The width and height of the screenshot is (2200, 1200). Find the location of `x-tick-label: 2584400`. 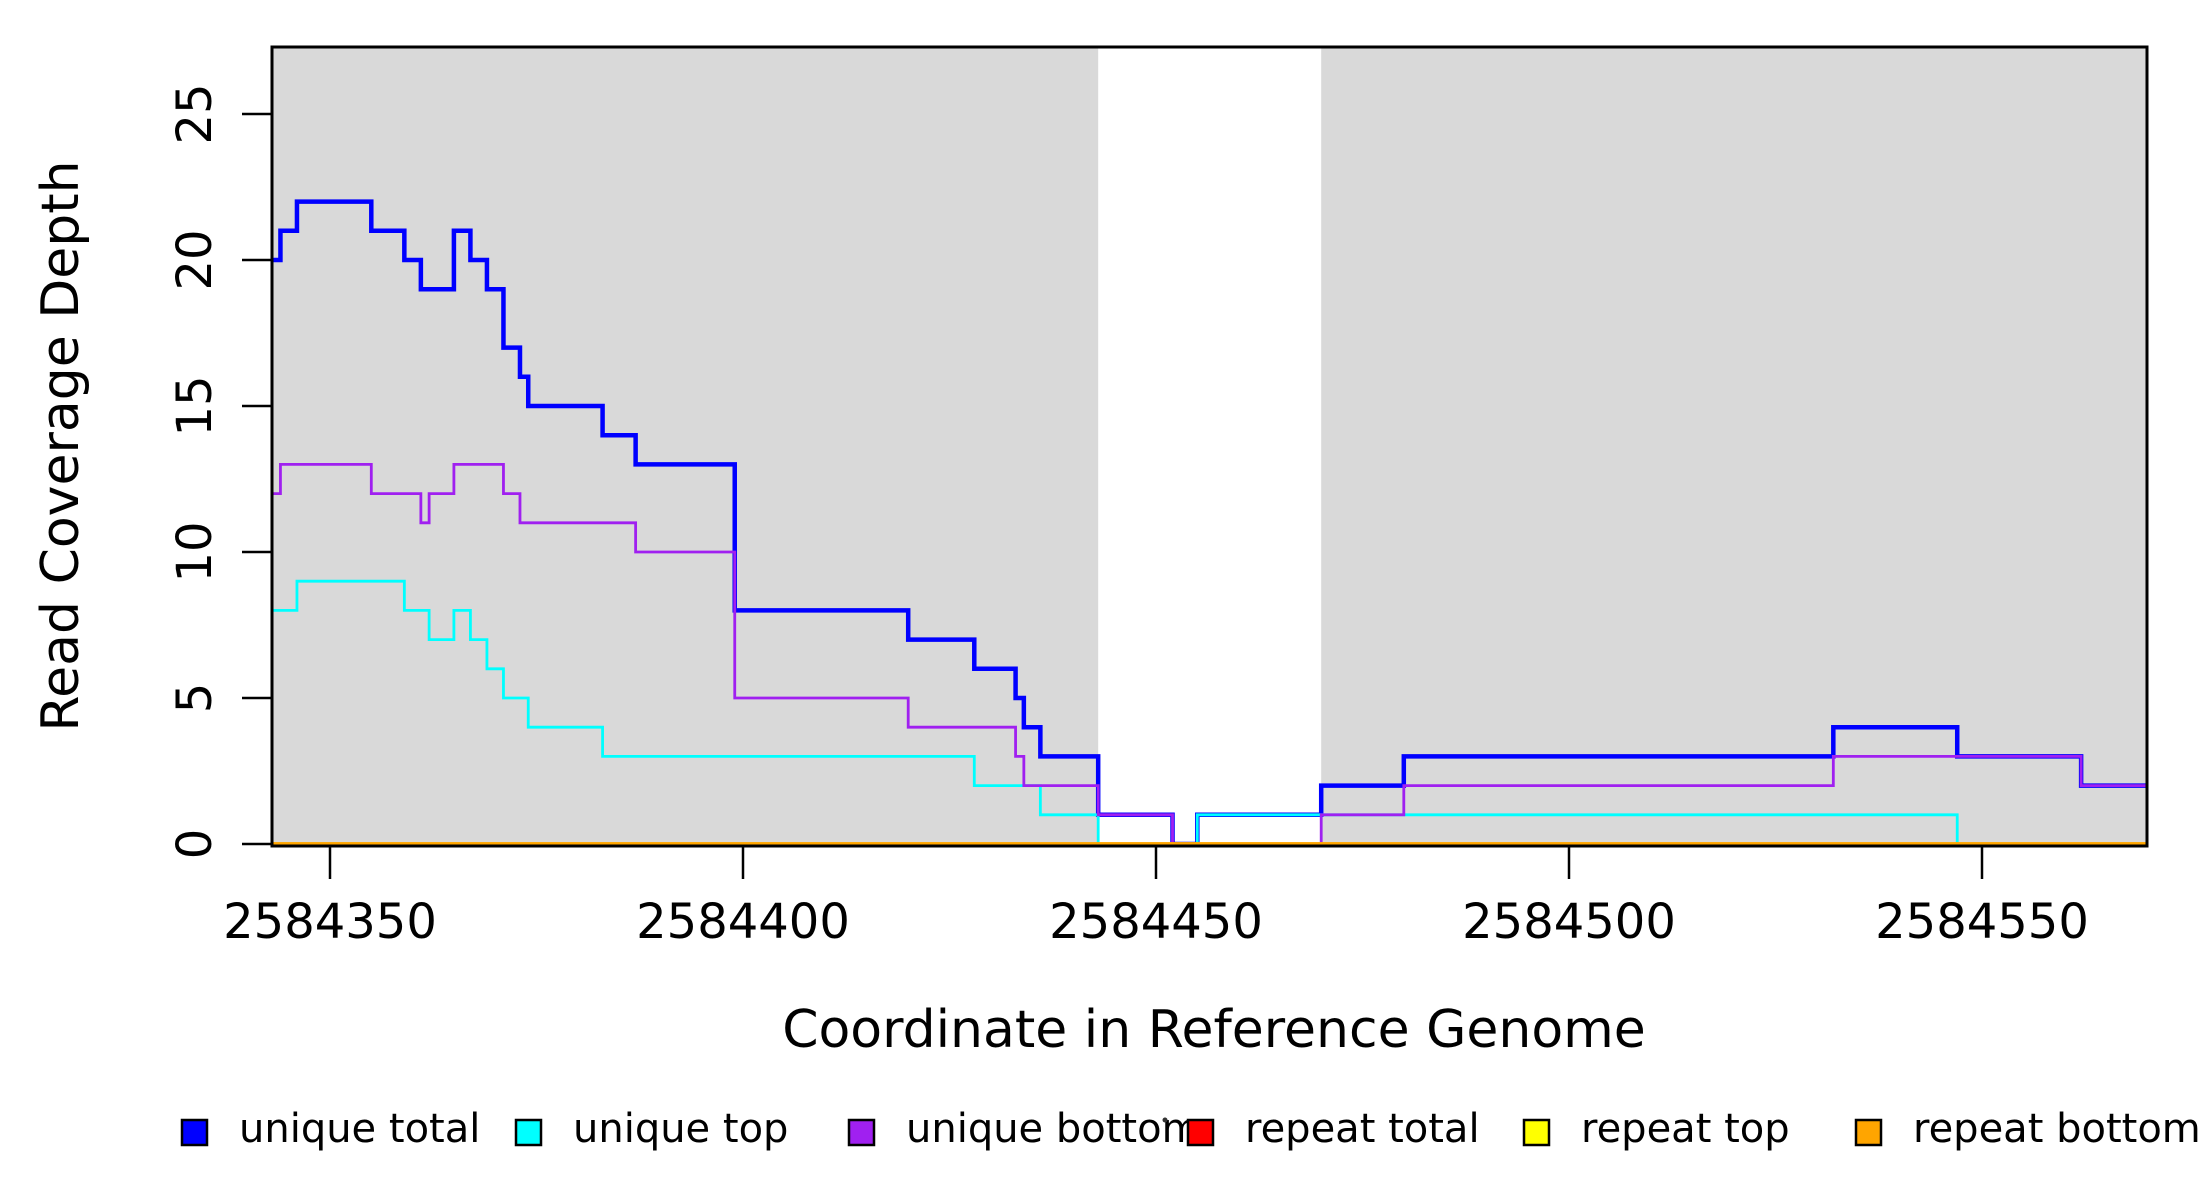

x-tick-label: 2584400 is located at coordinates (743, 922).